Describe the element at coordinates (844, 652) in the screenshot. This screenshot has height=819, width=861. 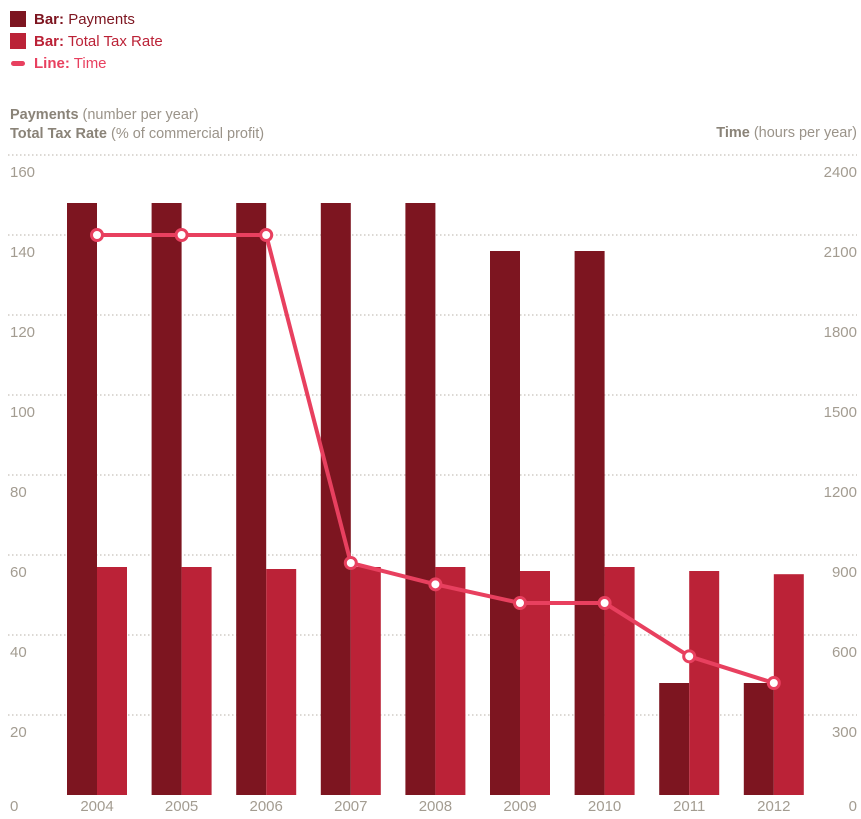
I see `right-tick-label: 600` at that location.